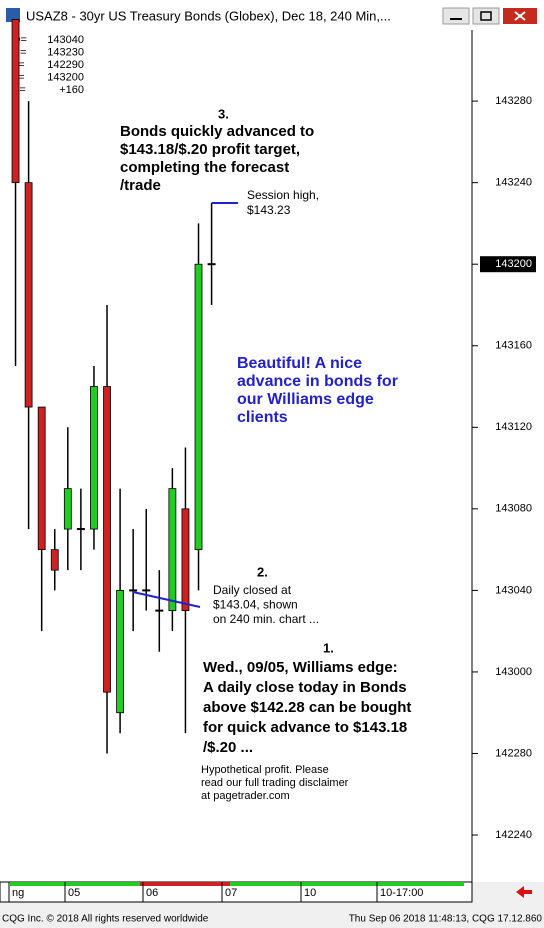 This screenshot has width=544, height=928. Describe the element at coordinates (305, 727) in the screenshot. I see `annotation: for quick advance to $143.18` at that location.